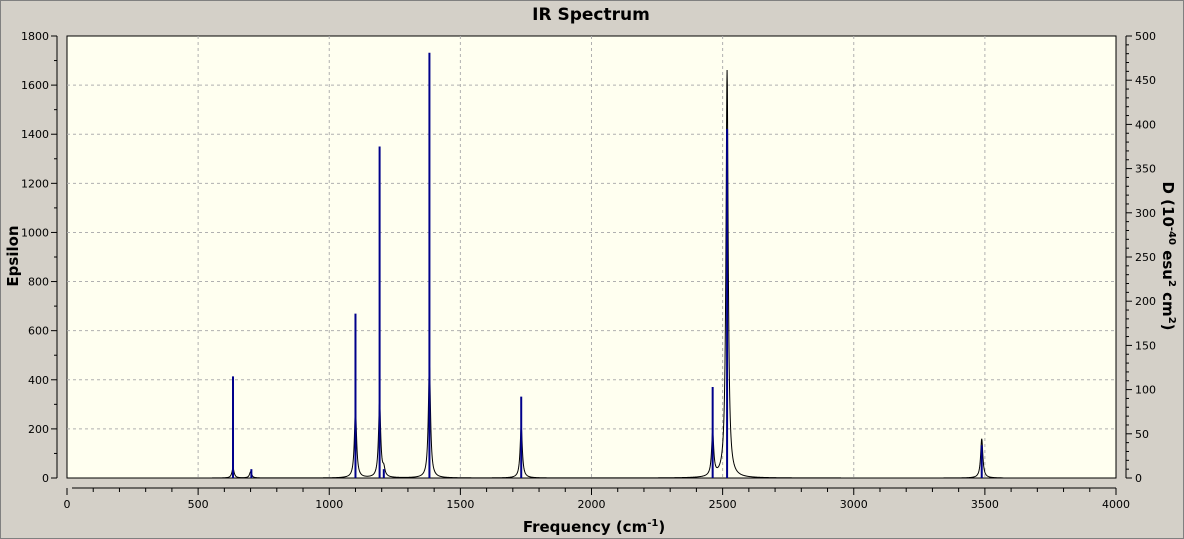 The height and width of the screenshot is (539, 1184). Describe the element at coordinates (1145, 213) in the screenshot. I see `y-right-tick-label: 300` at that location.